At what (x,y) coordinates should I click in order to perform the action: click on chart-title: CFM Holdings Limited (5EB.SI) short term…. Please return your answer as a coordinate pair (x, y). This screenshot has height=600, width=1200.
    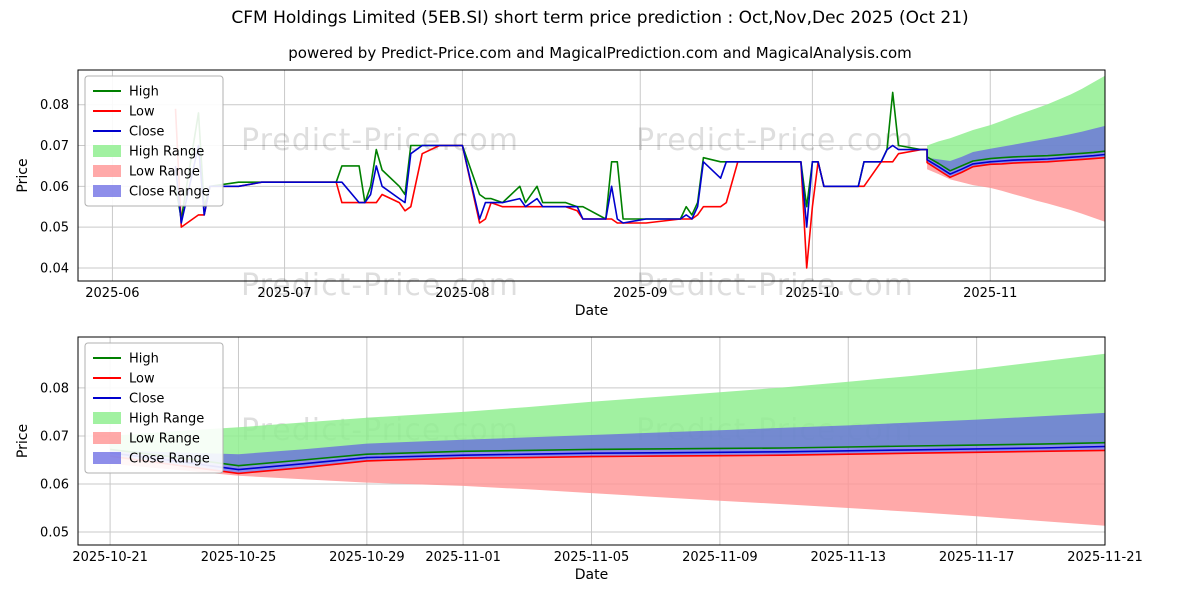
    Looking at the image, I should click on (600, 18).